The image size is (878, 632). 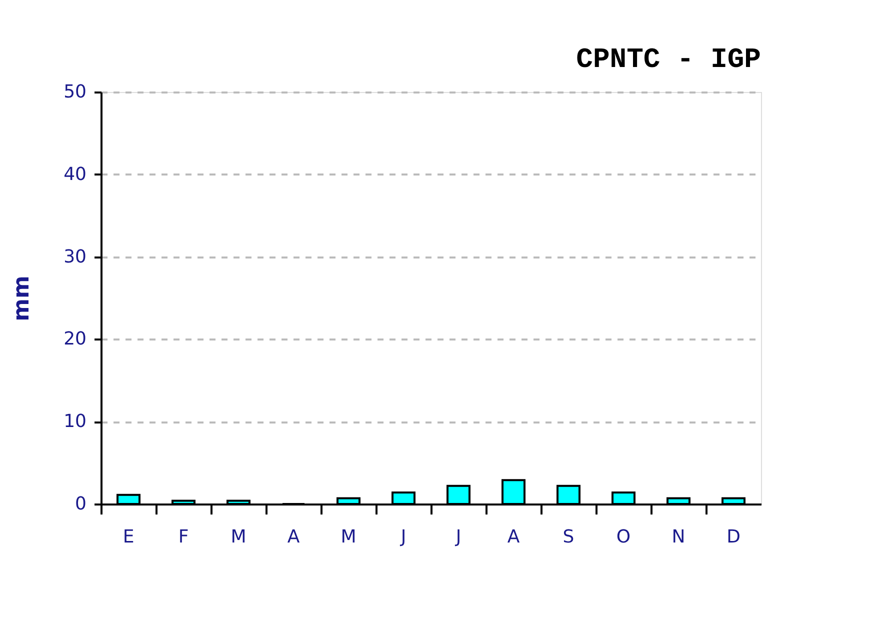 What do you see at coordinates (75, 174) in the screenshot?
I see `y-tick-label: 40` at bounding box center [75, 174].